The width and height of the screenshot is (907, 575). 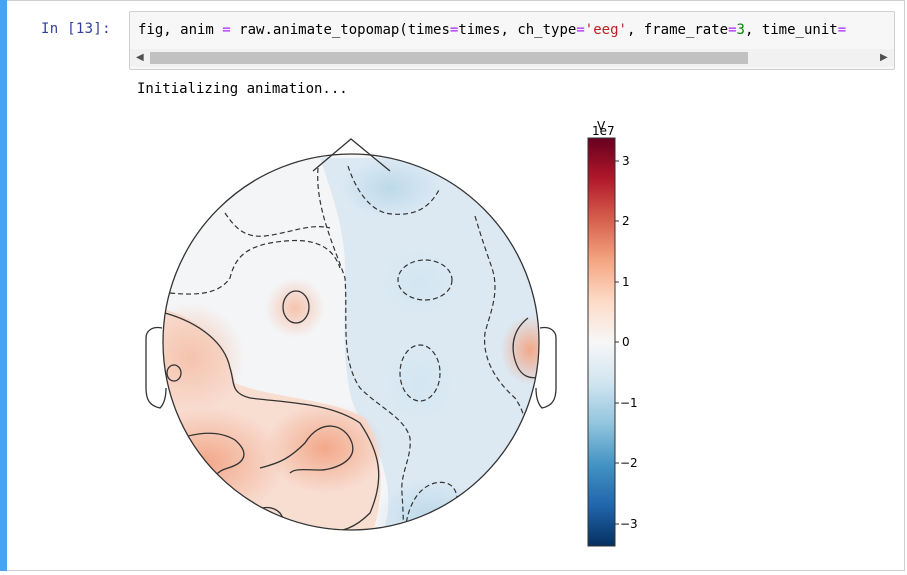 I want to click on colorbar-tick-label: −2, so click(x=629, y=463).